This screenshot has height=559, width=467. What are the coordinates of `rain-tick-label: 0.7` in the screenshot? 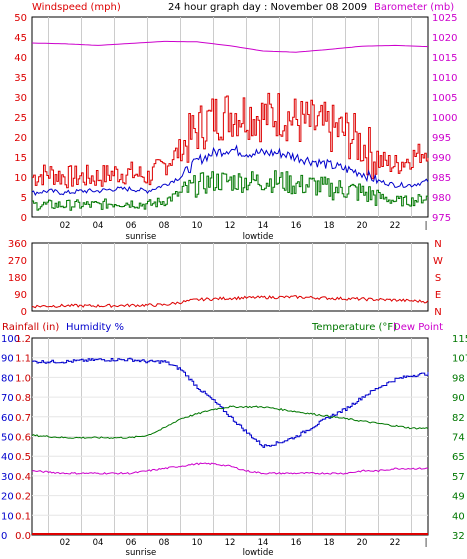 It's located at (23, 418).